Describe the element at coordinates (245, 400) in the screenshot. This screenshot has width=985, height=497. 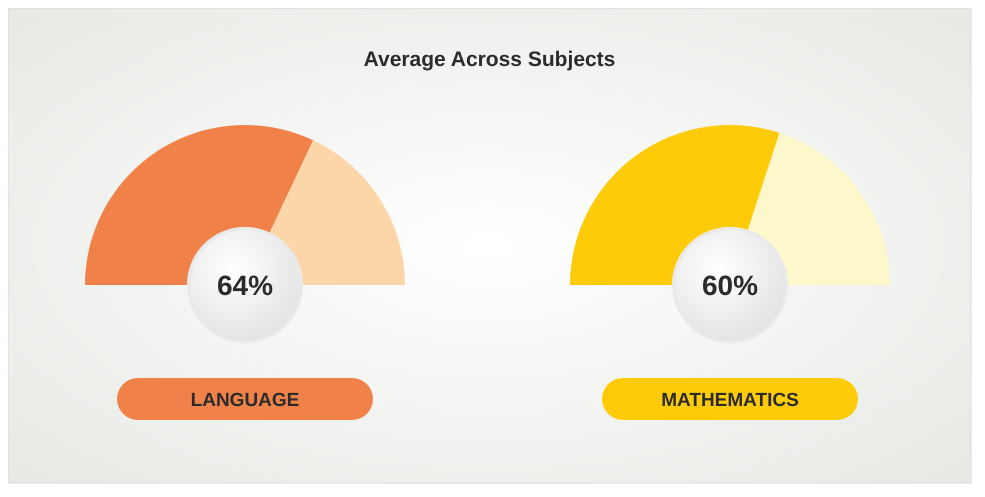
I see `text: LANGUAGE` at that location.